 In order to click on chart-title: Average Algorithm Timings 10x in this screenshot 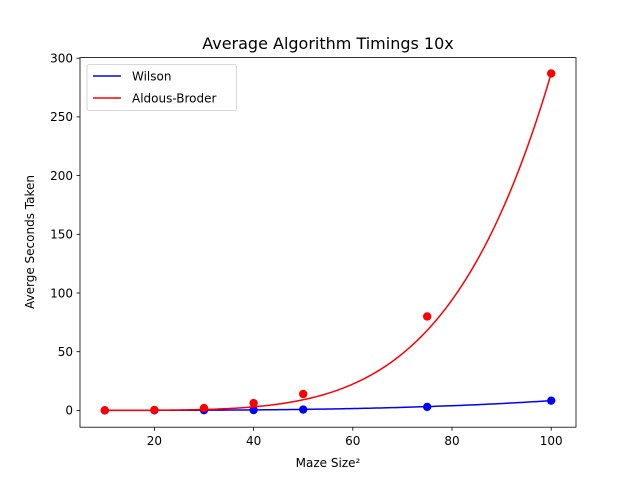, I will do `click(328, 43)`.